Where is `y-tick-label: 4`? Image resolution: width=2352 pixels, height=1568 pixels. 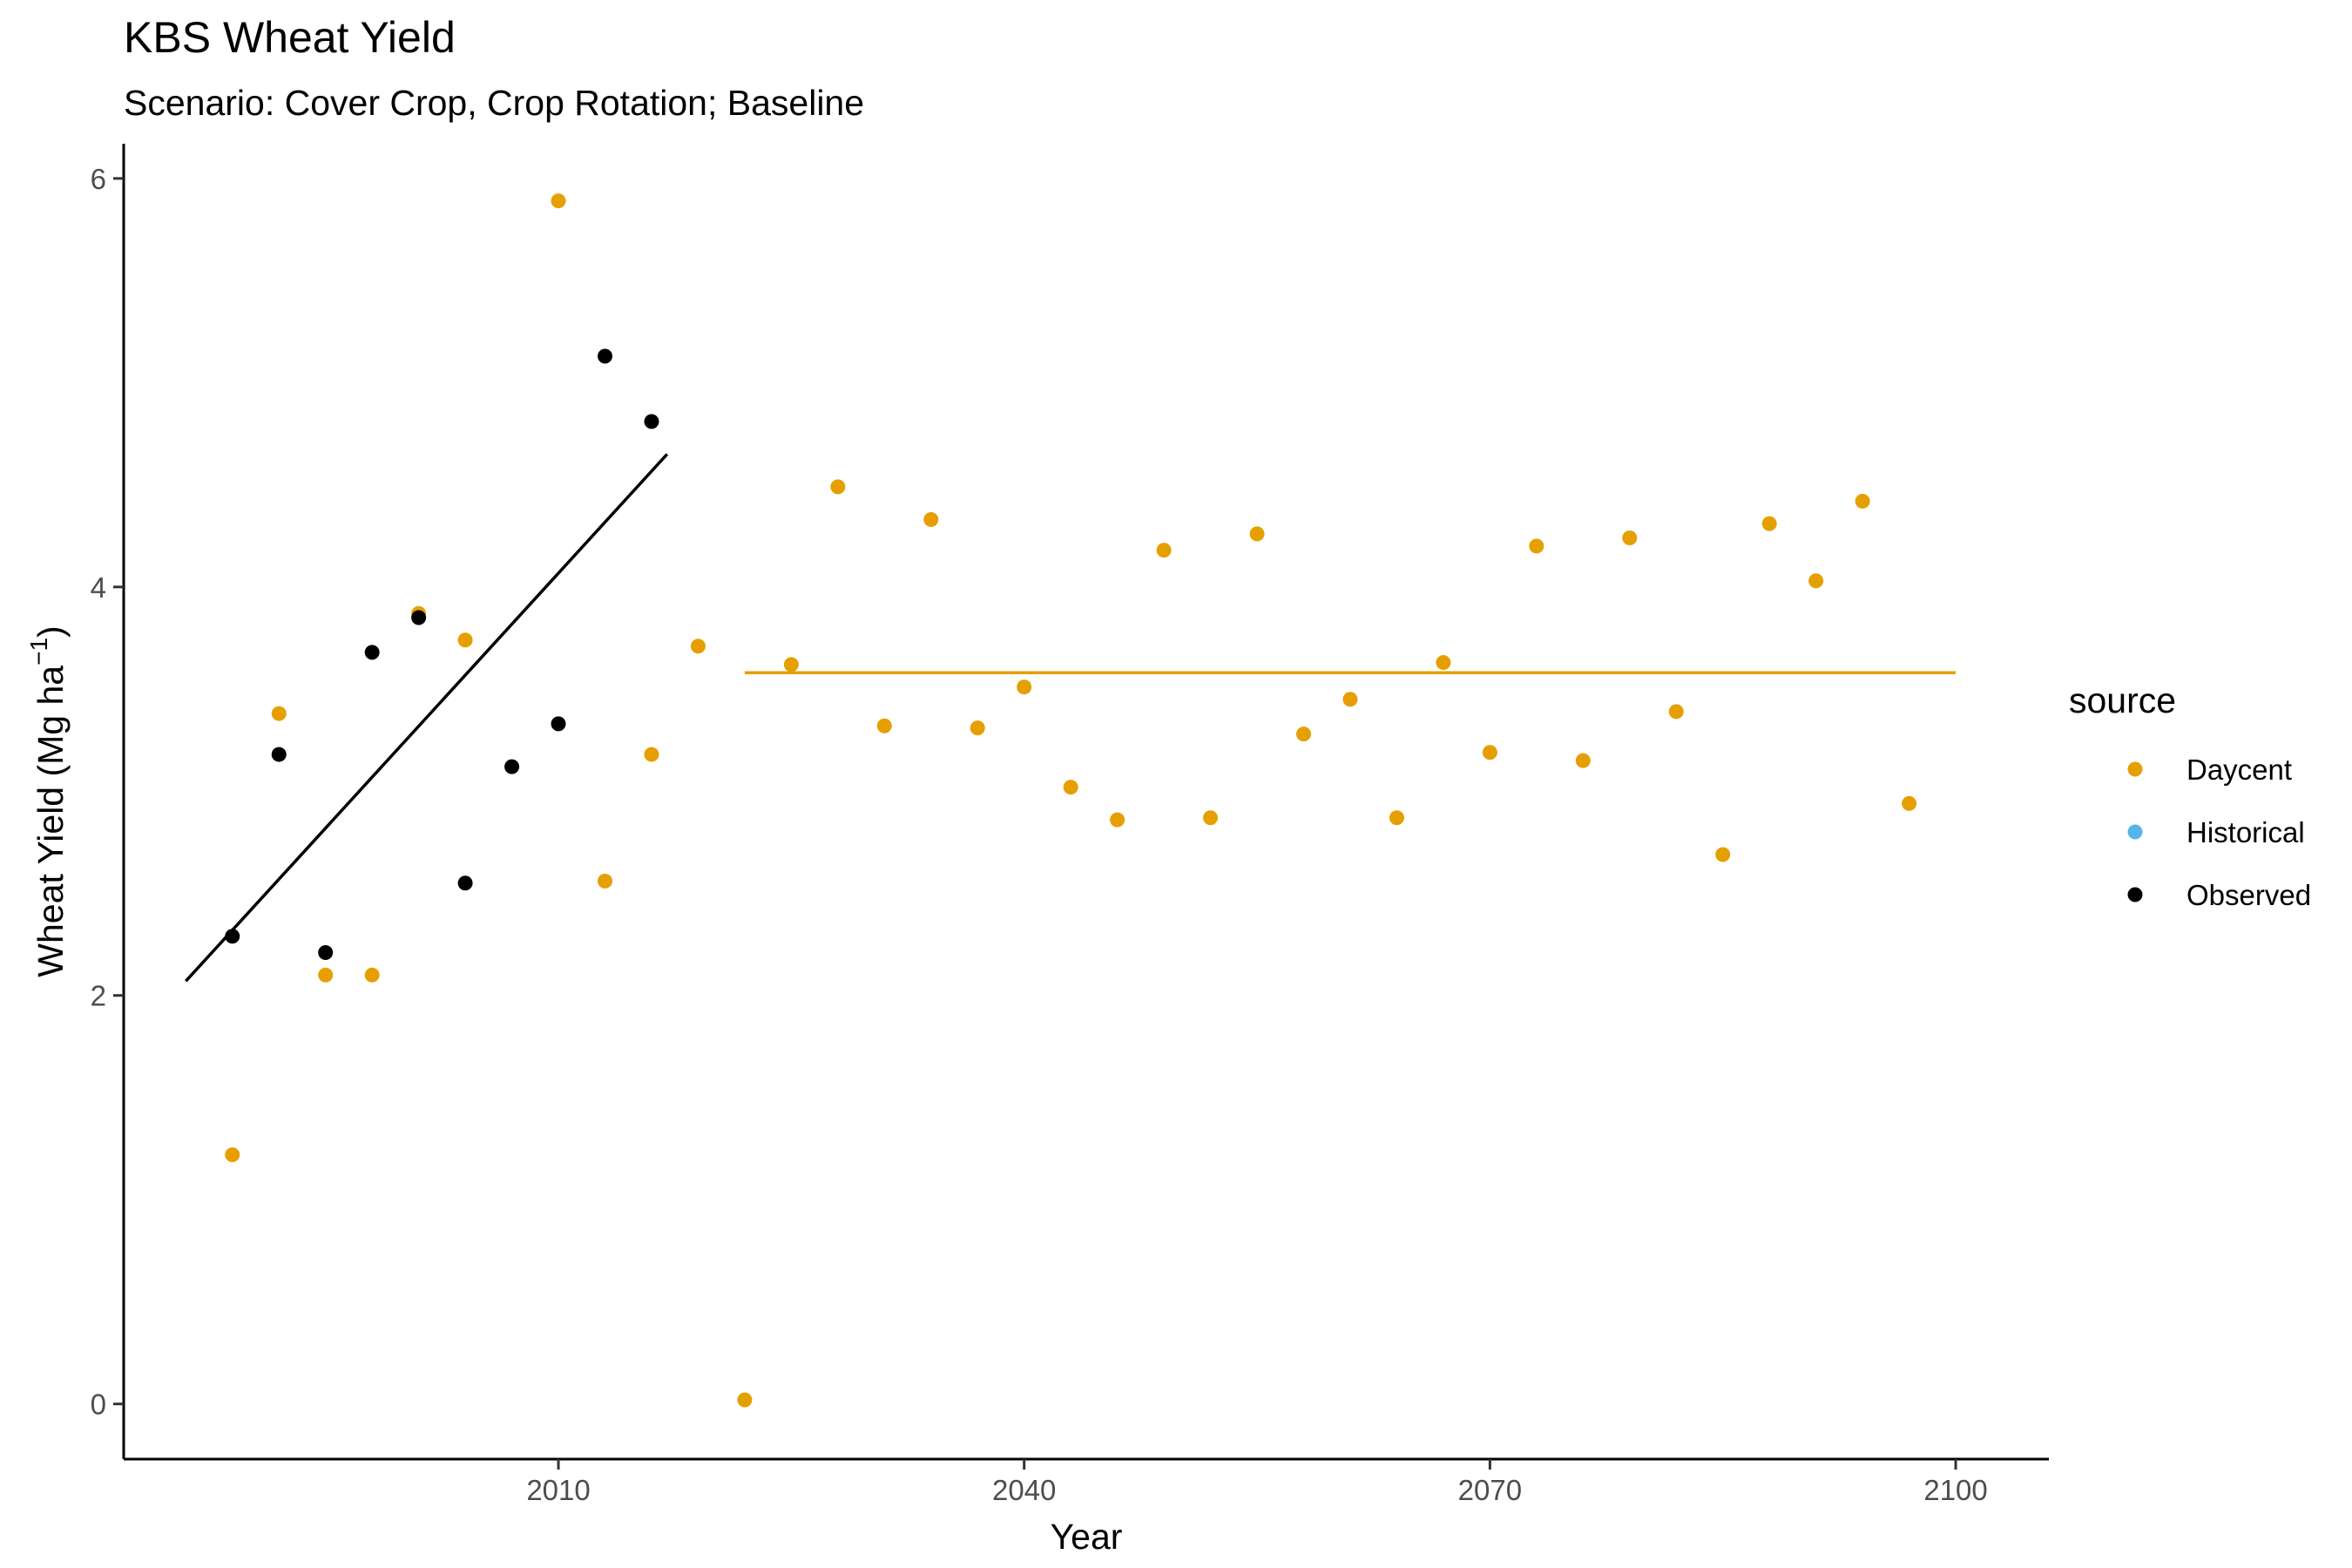 y-tick-label: 4 is located at coordinates (98, 587).